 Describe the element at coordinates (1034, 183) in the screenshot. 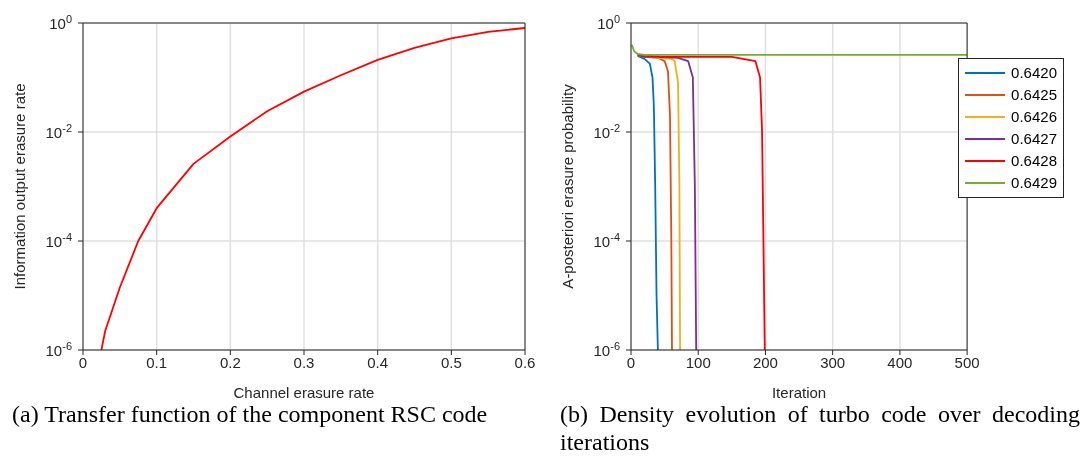

I see `legend-label: 0.6429` at that location.